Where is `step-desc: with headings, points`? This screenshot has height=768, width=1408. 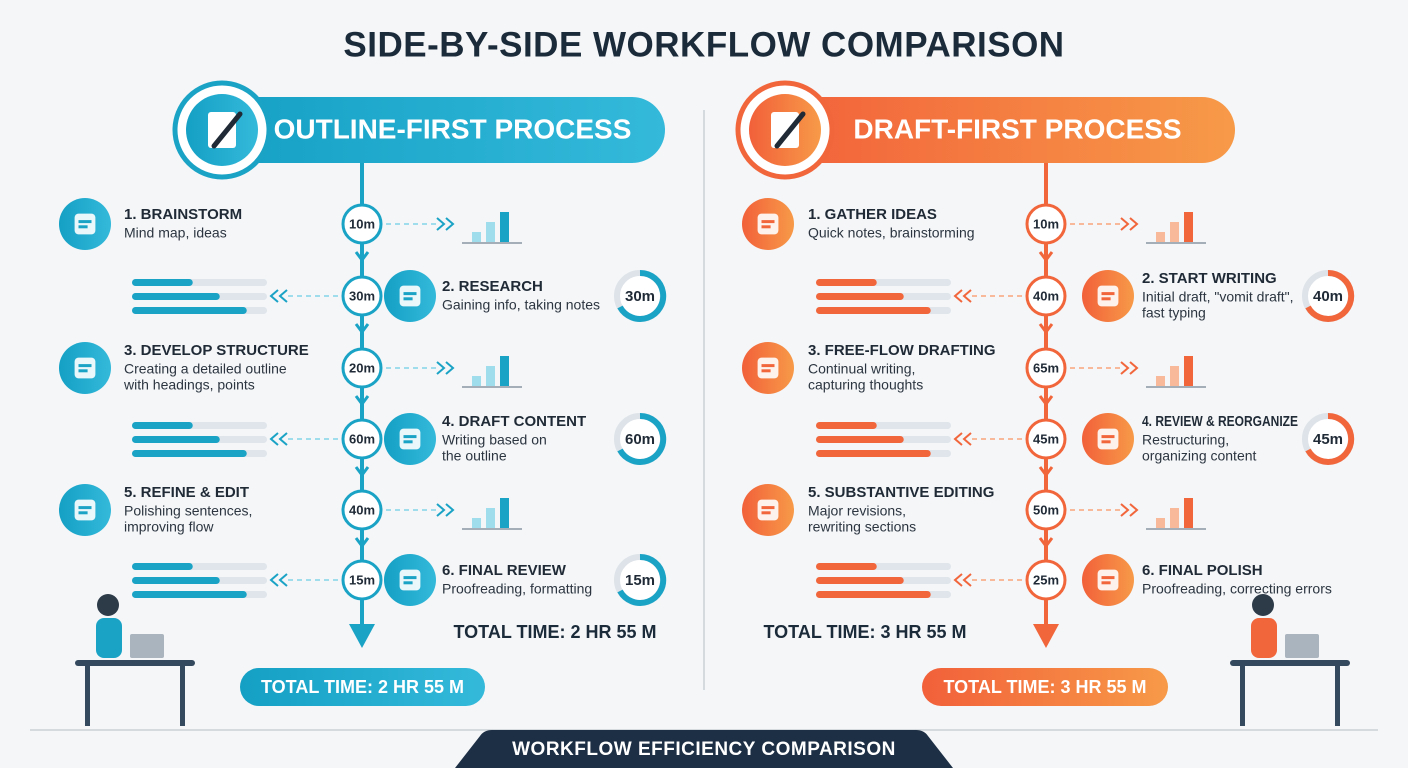 step-desc: with headings, points is located at coordinates (189, 385).